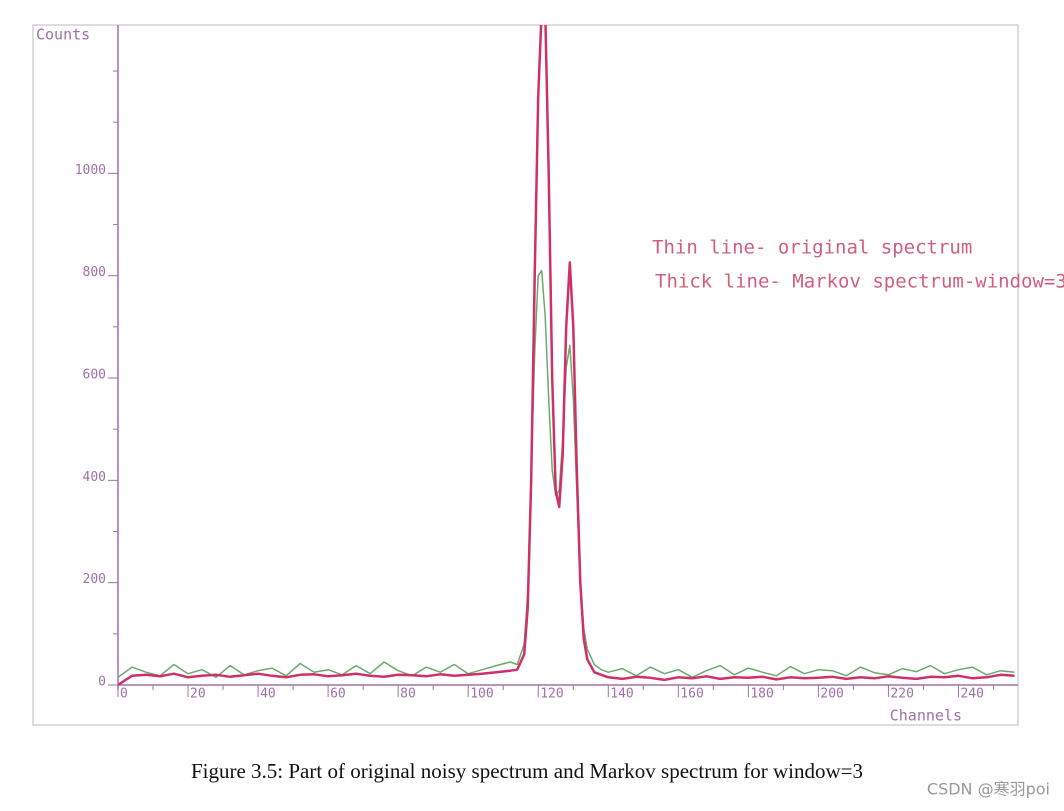  What do you see at coordinates (124, 694) in the screenshot?
I see `x-tick-label: 0` at bounding box center [124, 694].